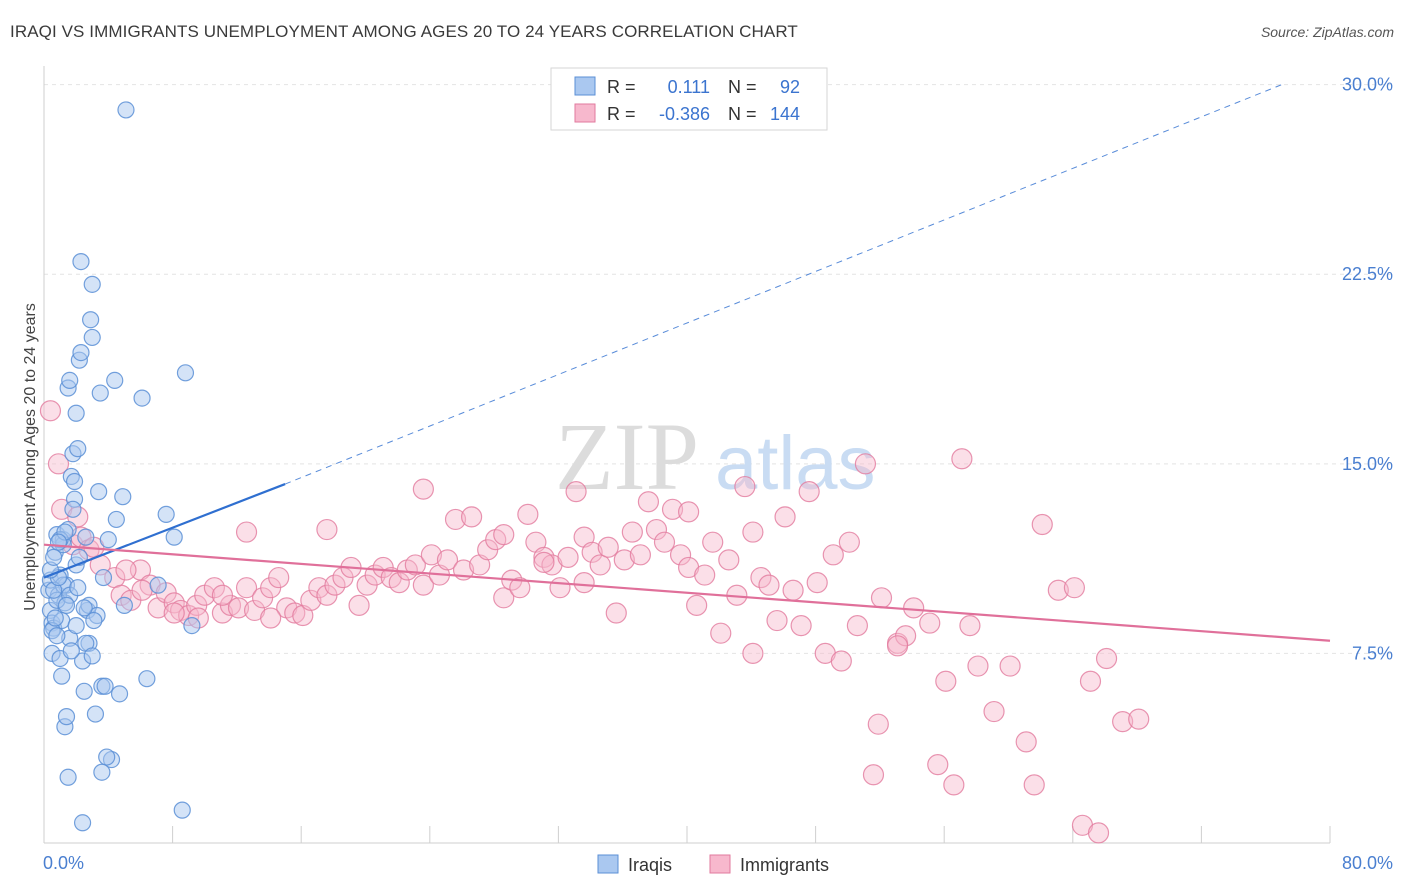  What do you see at coordinates (720, 864) in the screenshot?
I see `bottom-legend-swatch-immigrants` at bounding box center [720, 864].